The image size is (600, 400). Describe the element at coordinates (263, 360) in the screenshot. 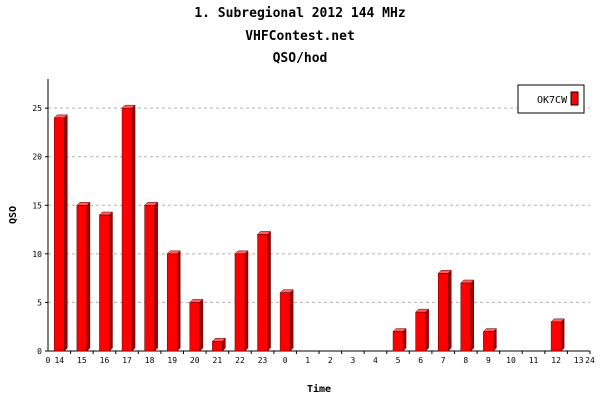

I see `x-tick-label: 23` at that location.